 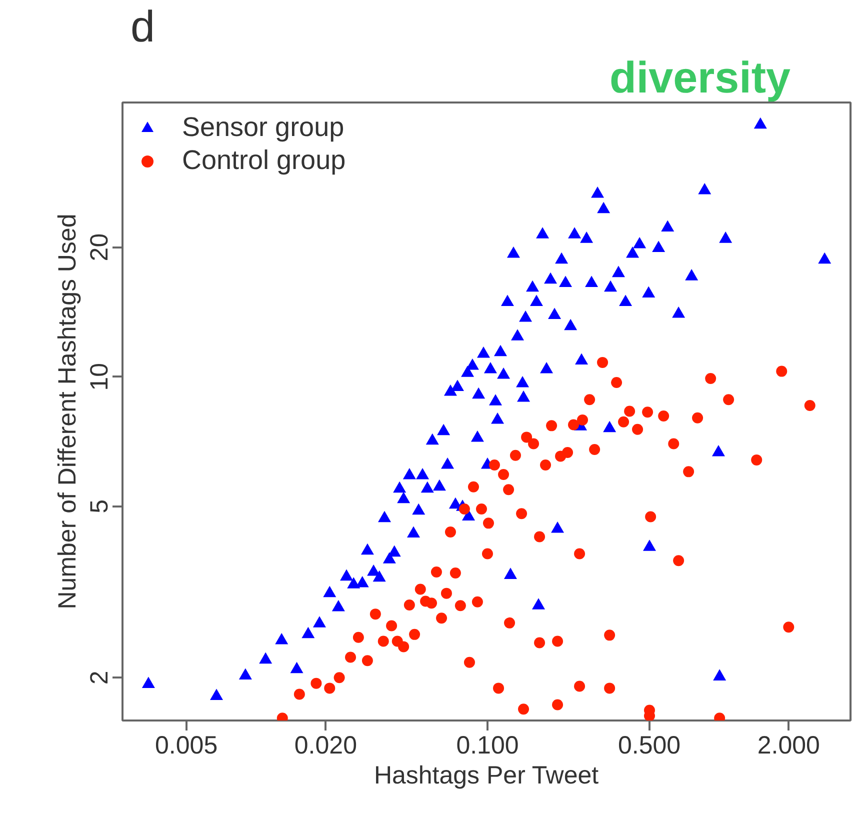 What do you see at coordinates (788, 746) in the screenshot?
I see `x-tick-label: 2.000` at bounding box center [788, 746].